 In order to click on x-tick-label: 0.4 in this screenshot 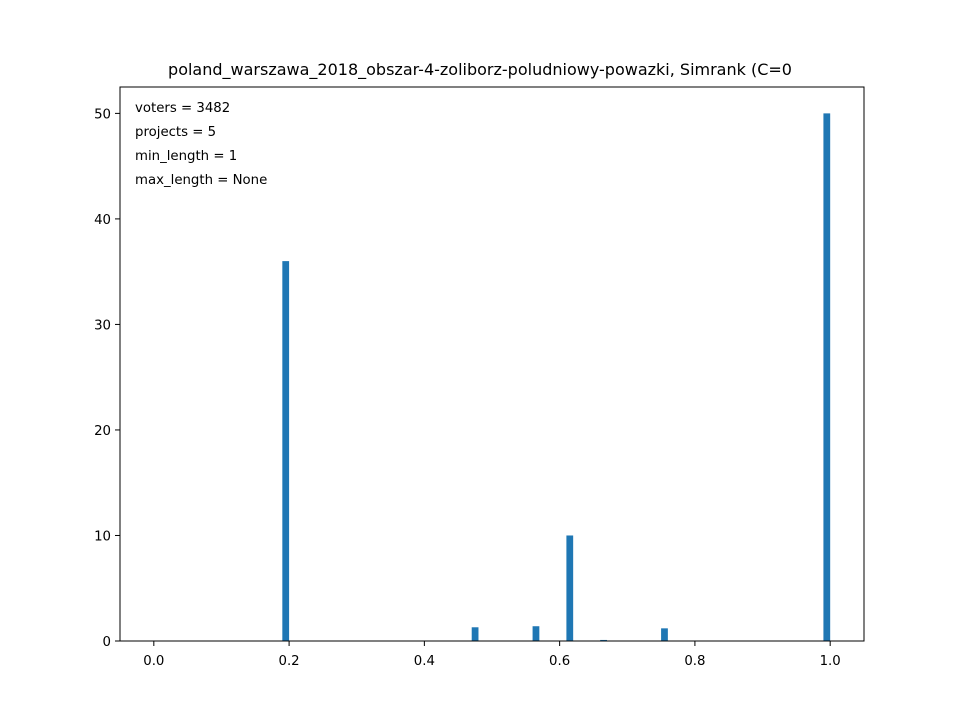, I will do `click(424, 661)`.